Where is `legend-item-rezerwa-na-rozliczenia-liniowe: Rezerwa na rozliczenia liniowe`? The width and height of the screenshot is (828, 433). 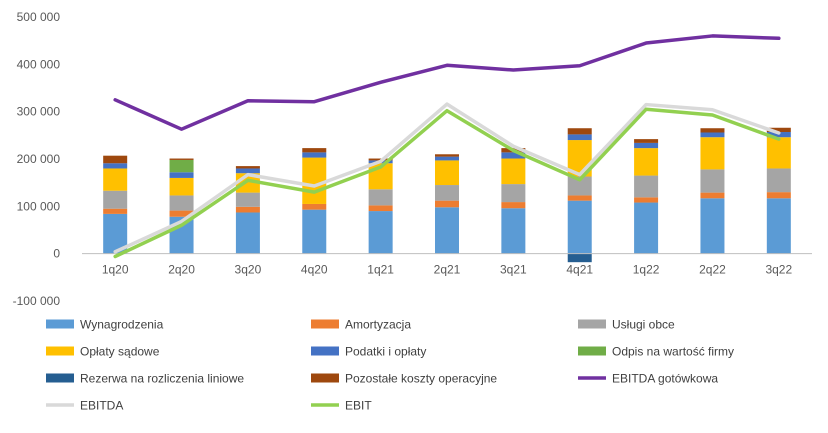 legend-item-rezerwa-na-rozliczenia-liniowe: Rezerwa na rozliczenia liniowe is located at coordinates (145, 379).